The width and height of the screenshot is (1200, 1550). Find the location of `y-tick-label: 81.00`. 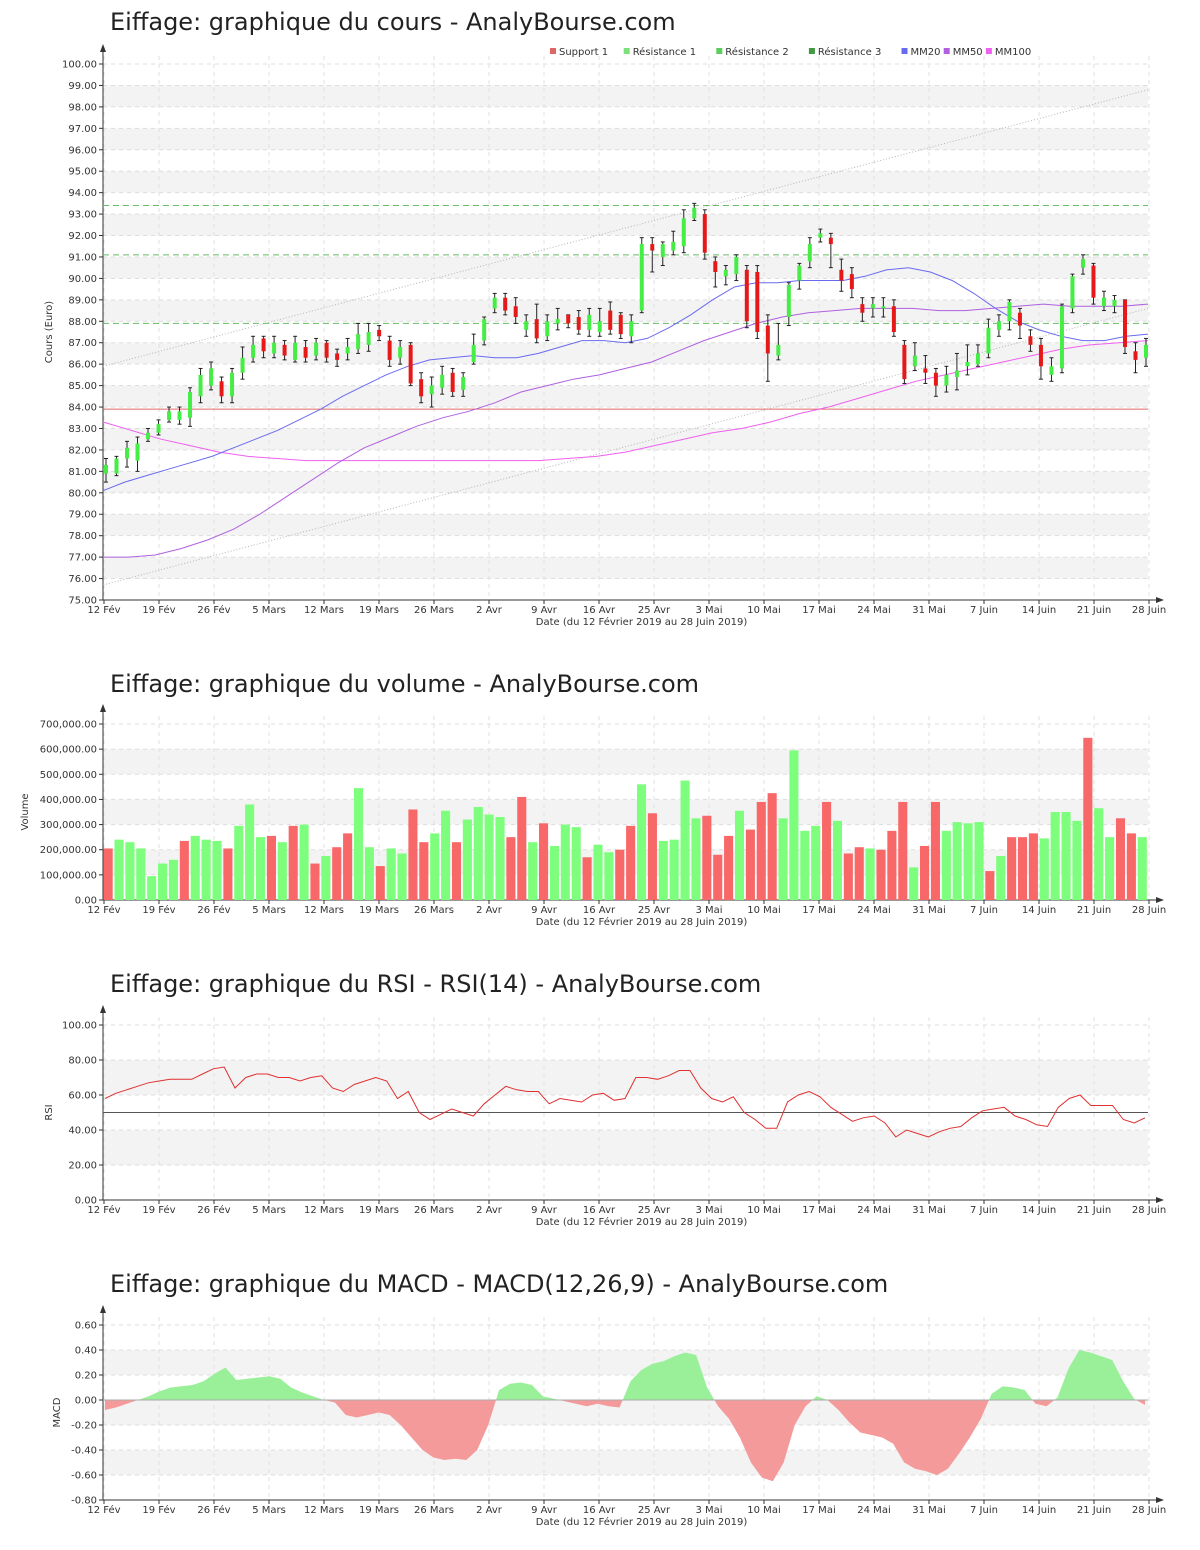

y-tick-label: 81.00 is located at coordinates (82, 472).